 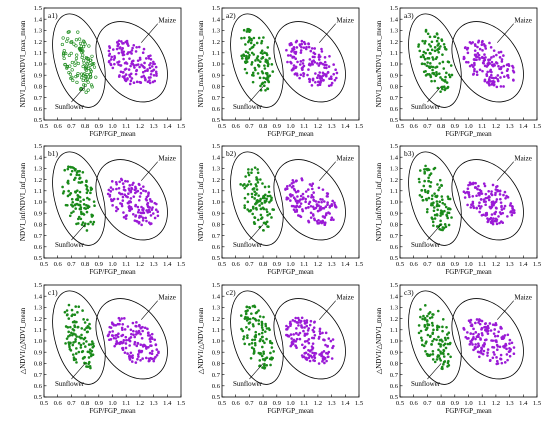 What do you see at coordinates (44, 403) in the screenshot?
I see `x-tick-label: 0.5` at bounding box center [44, 403].